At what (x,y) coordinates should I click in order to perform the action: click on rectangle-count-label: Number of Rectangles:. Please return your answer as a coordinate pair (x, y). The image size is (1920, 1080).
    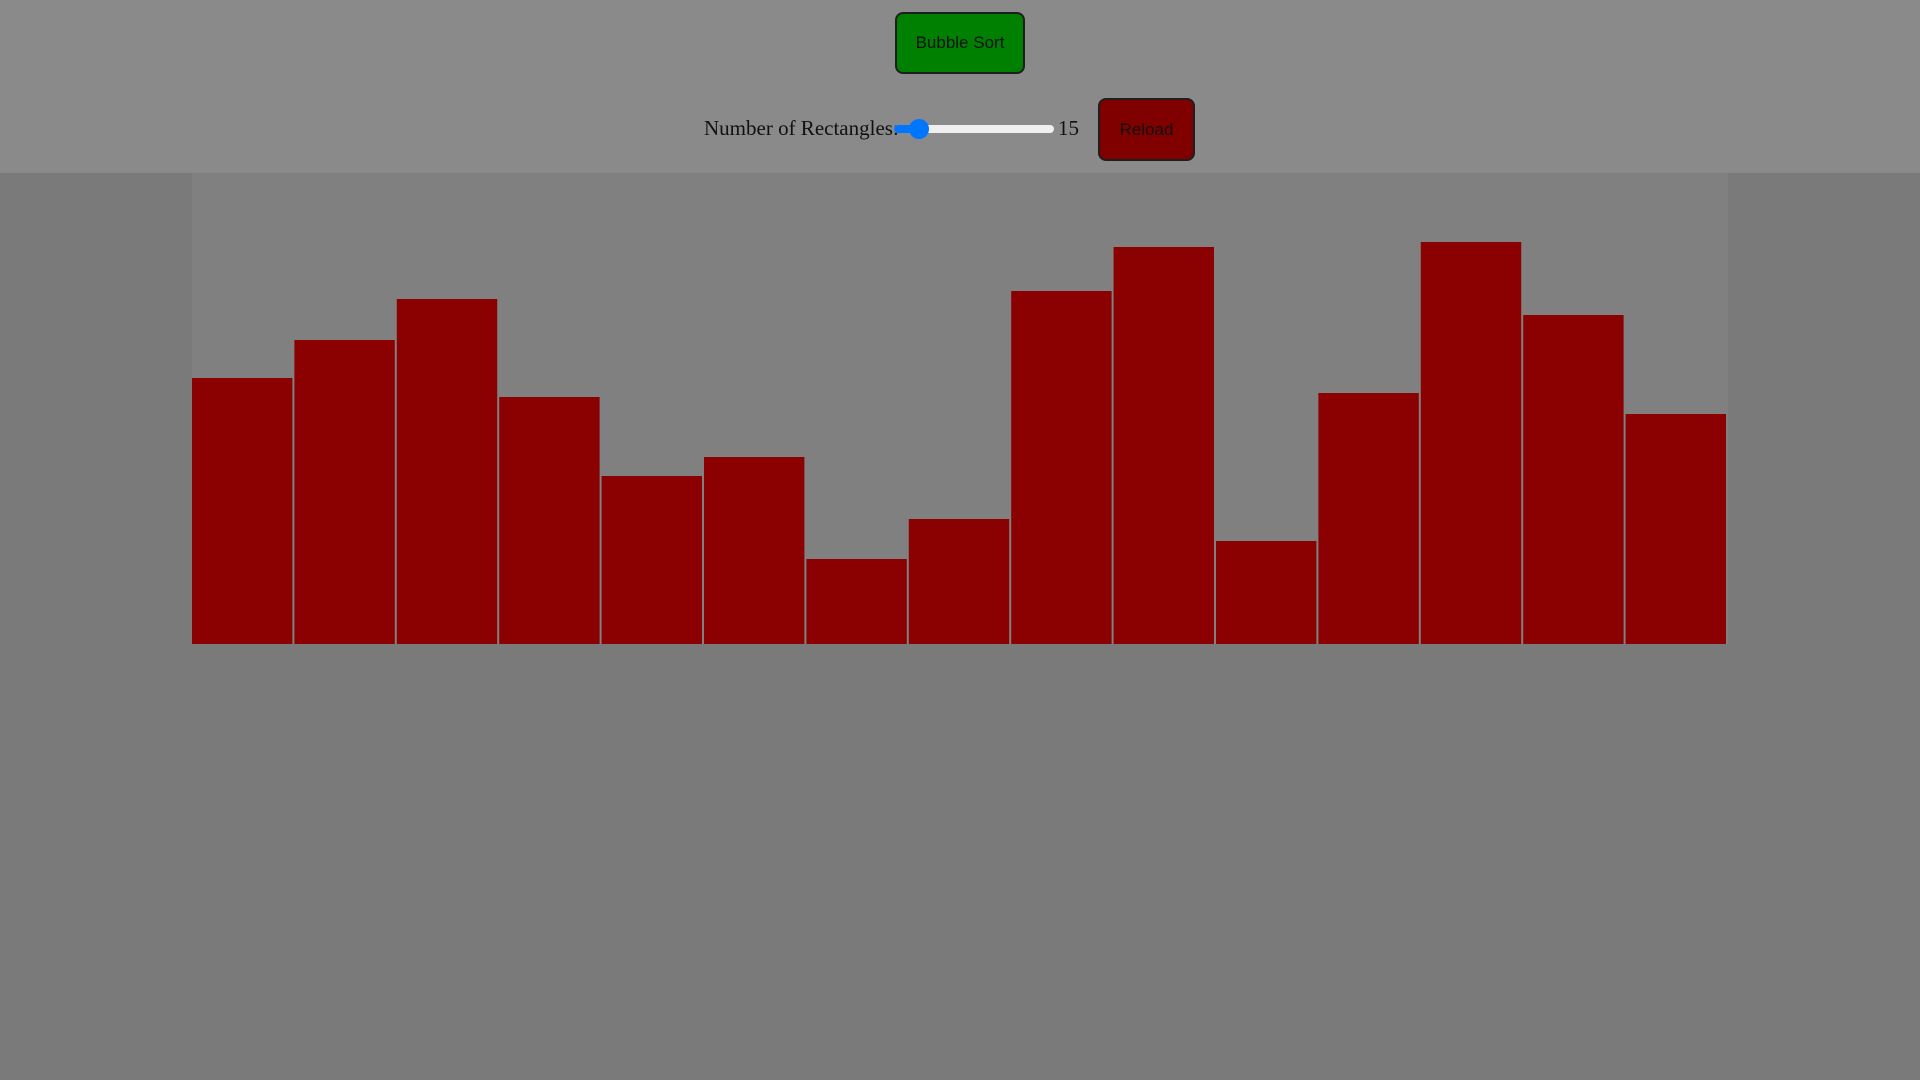
    Looking at the image, I should click on (801, 128).